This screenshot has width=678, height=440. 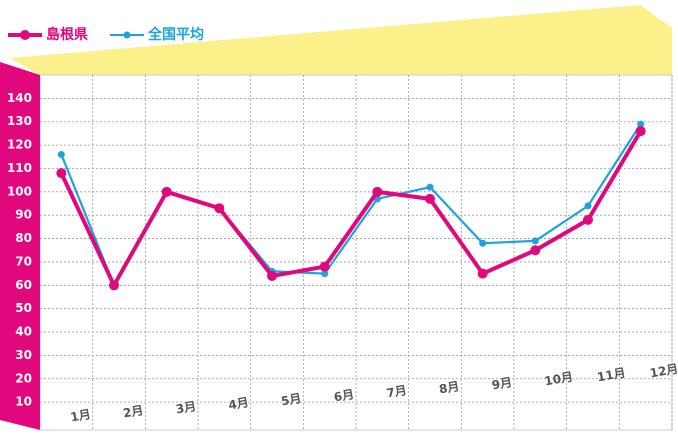 I want to click on x-tick-label: 11月, so click(x=611, y=375).